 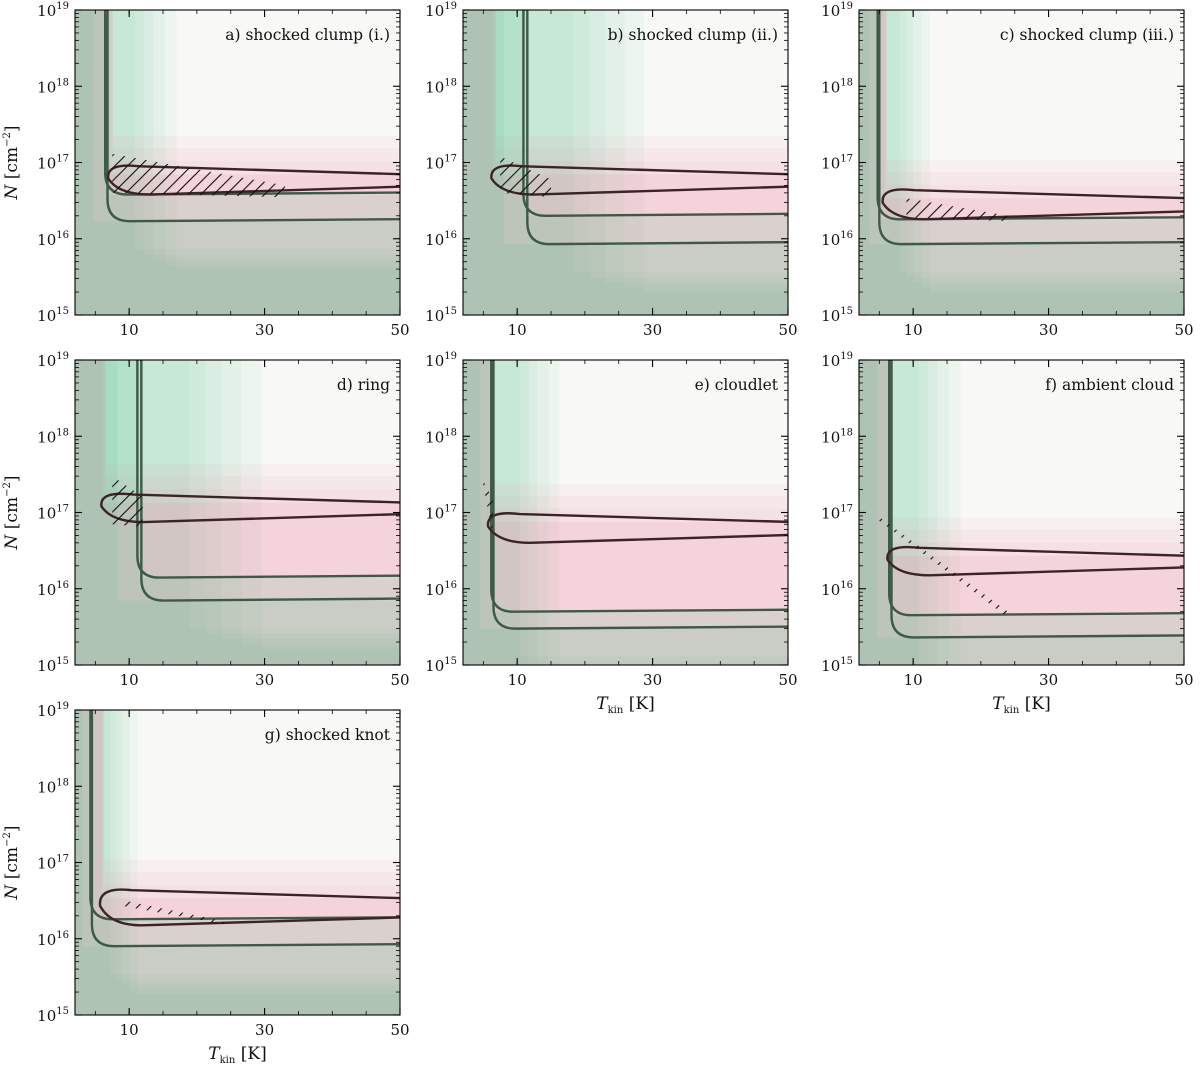 What do you see at coordinates (1087, 35) in the screenshot?
I see `panel-title: c) shocked clump (iii.)` at bounding box center [1087, 35].